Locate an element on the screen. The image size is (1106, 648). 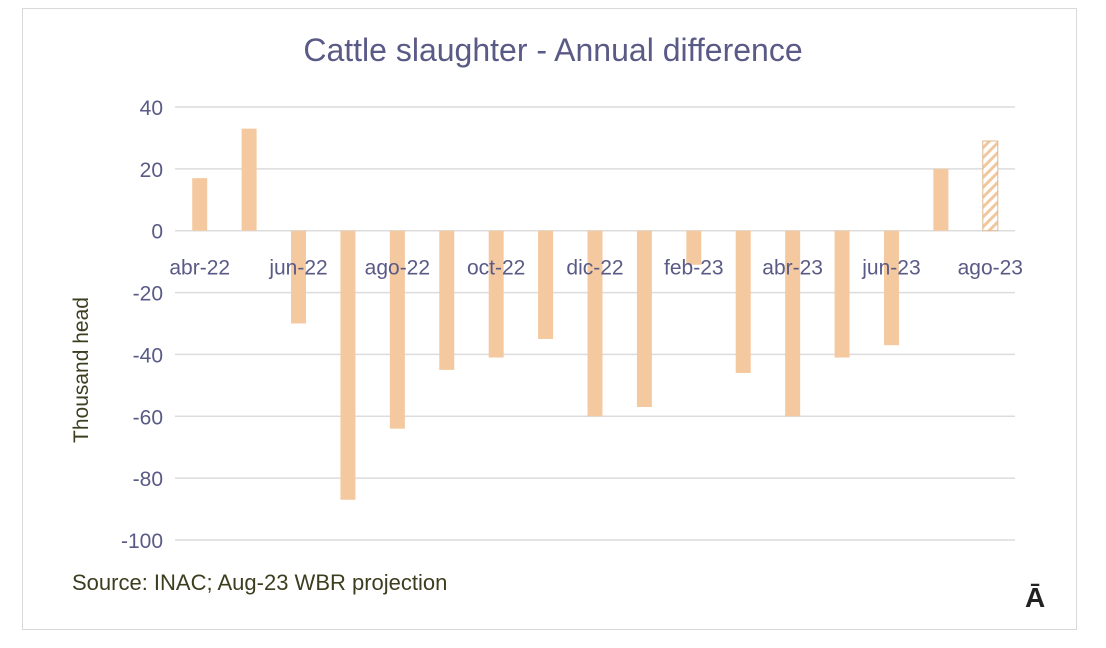
x-tick-label: feb-23 is located at coordinates (694, 268).